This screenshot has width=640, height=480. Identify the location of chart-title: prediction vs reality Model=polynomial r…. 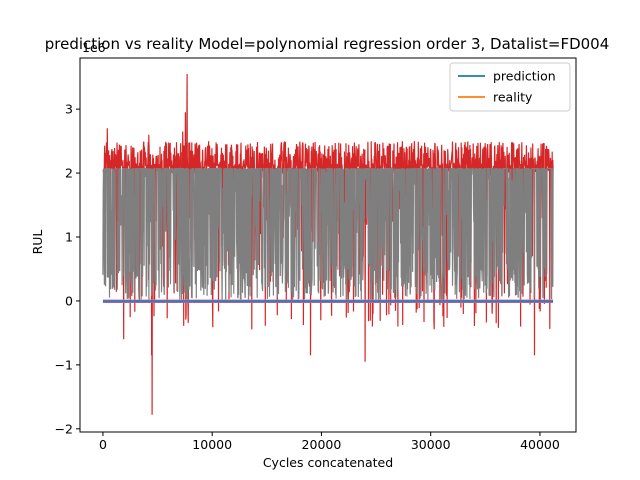
(327, 44).